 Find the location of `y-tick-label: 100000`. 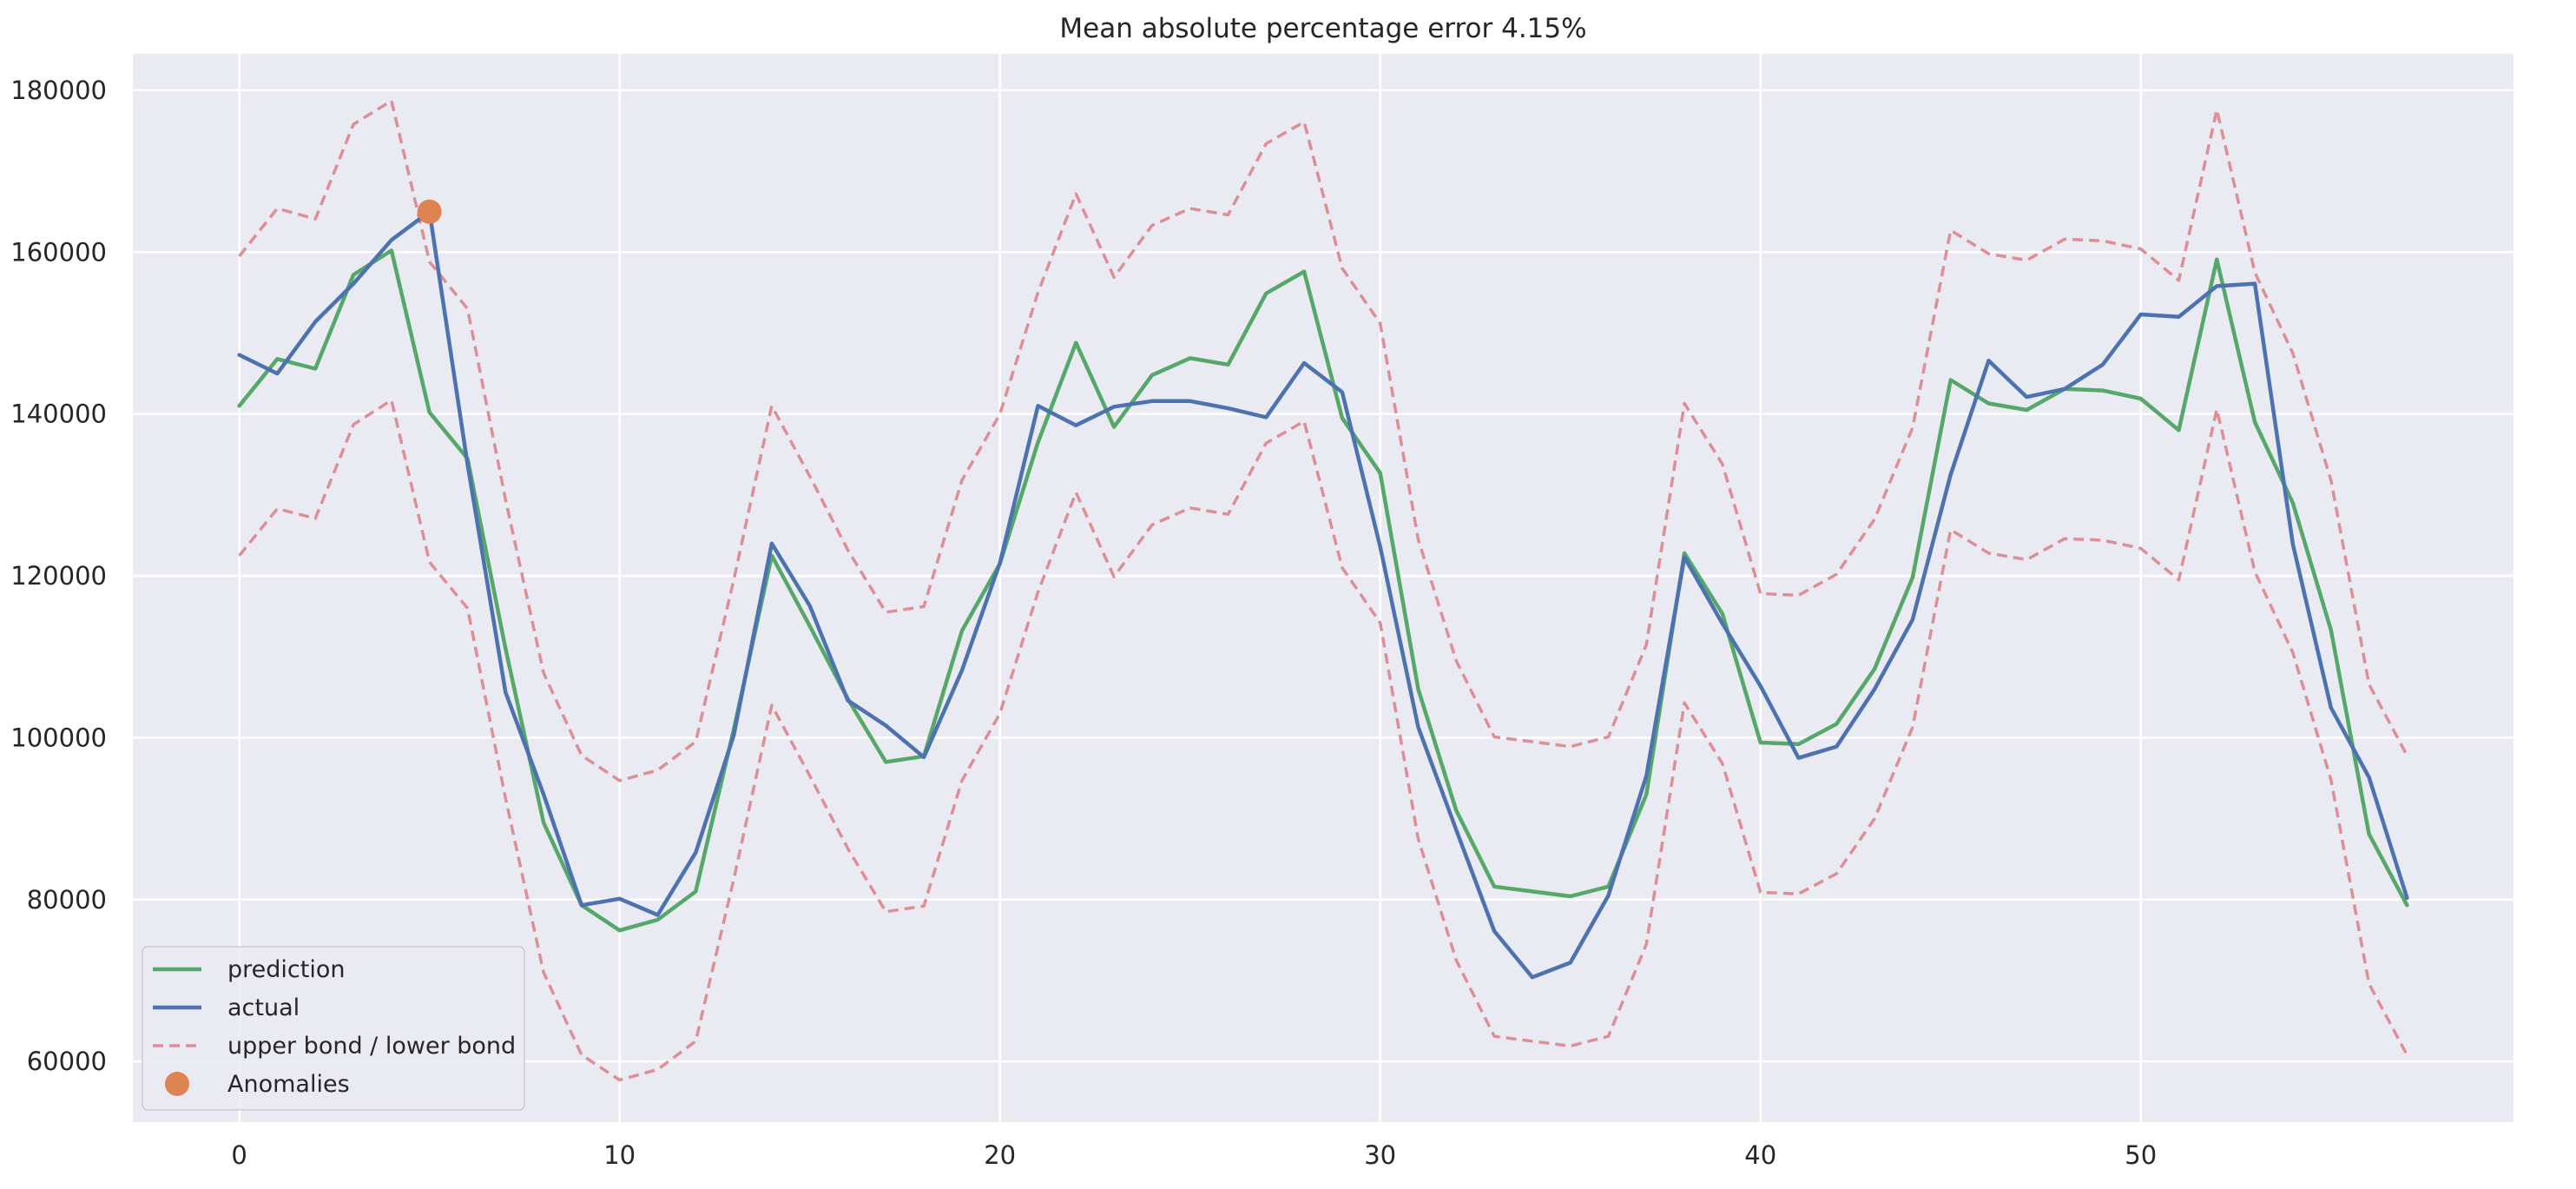

y-tick-label: 100000 is located at coordinates (58, 738).